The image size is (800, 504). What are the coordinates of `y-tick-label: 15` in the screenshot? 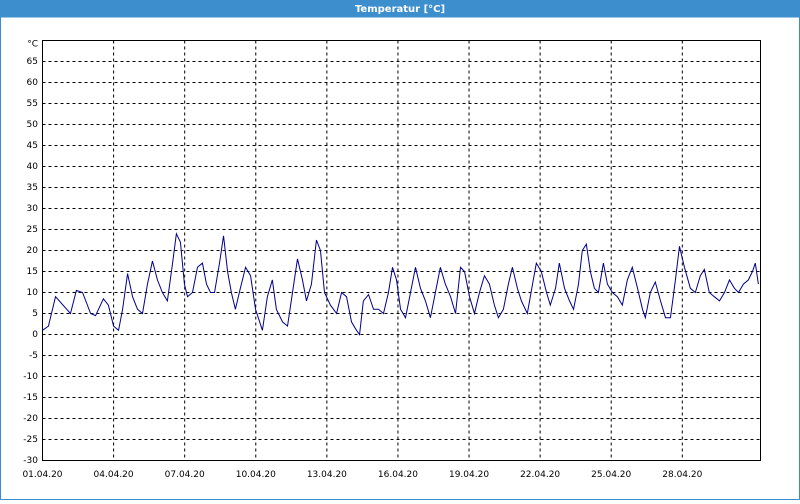 It's located at (32, 272).